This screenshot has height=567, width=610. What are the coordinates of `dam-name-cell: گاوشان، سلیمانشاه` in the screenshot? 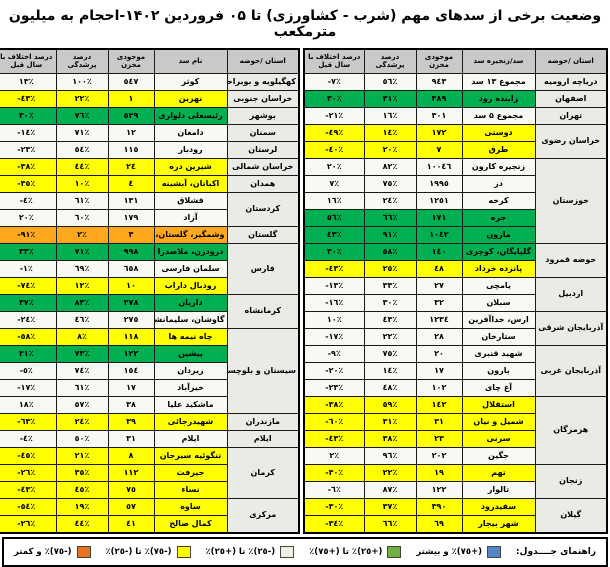 It's located at (190, 319).